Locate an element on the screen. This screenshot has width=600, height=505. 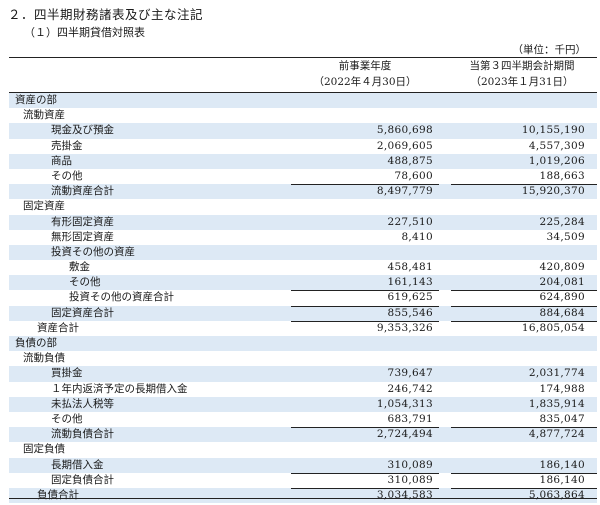
row-label: 流動負債合計 is located at coordinates (82, 434).